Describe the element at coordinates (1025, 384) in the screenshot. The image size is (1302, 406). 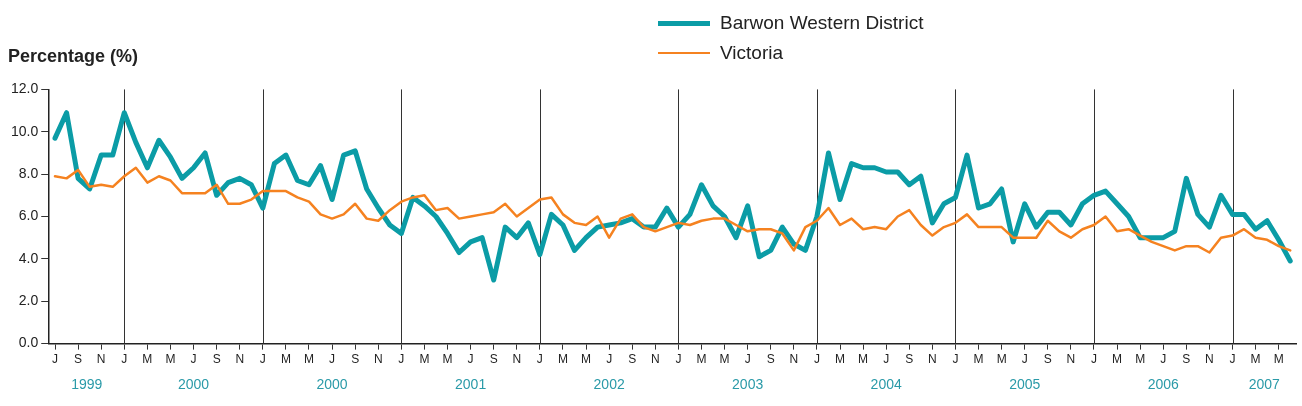
I see `text: 2005` at that location.